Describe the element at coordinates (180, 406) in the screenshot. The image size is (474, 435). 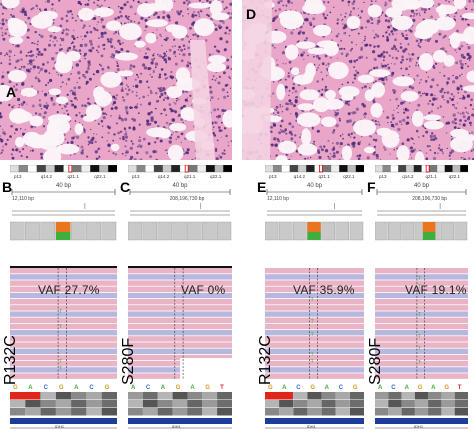
I see `sequence-gene-track: A C A G A G T IDH1` at that location.